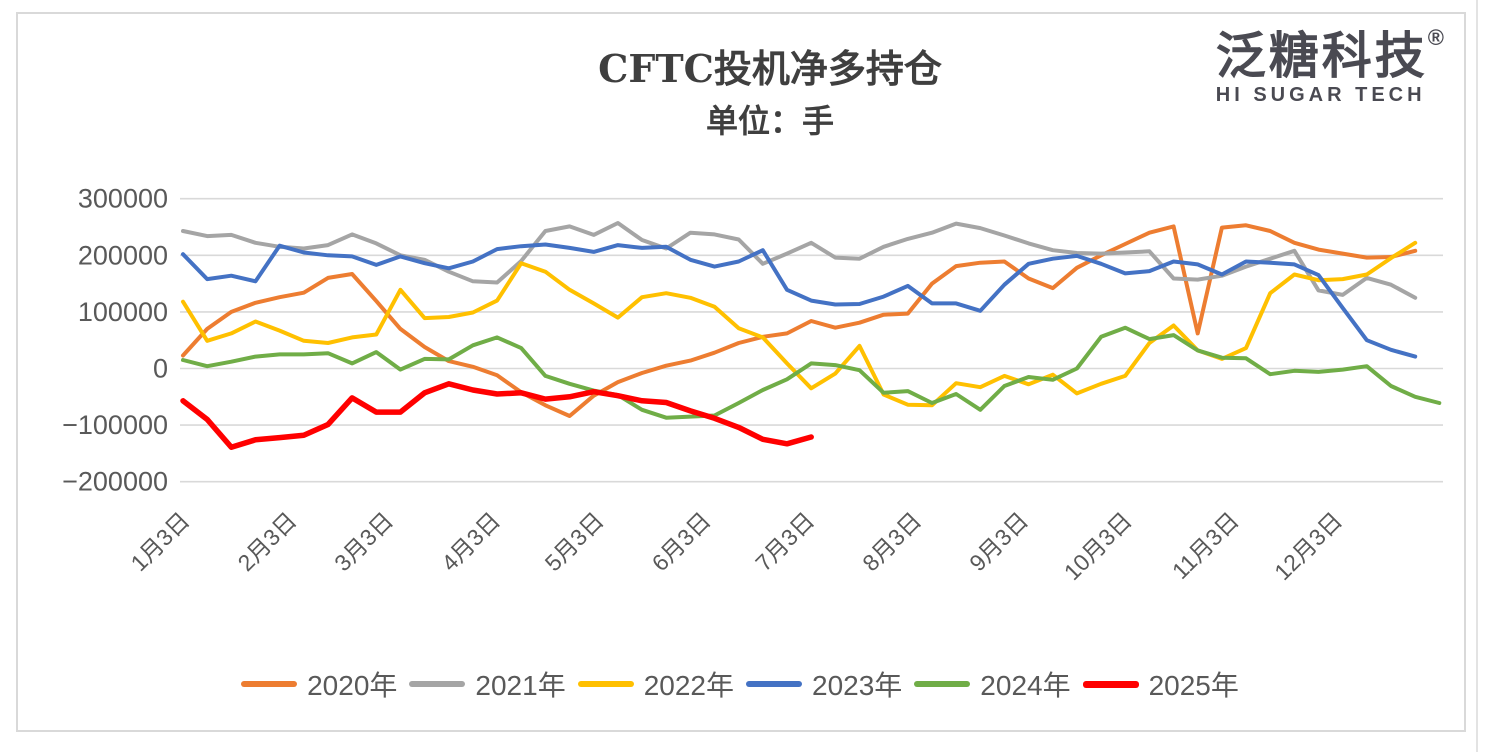  I want to click on y-axis-tick-label: 300000, so click(123, 199).